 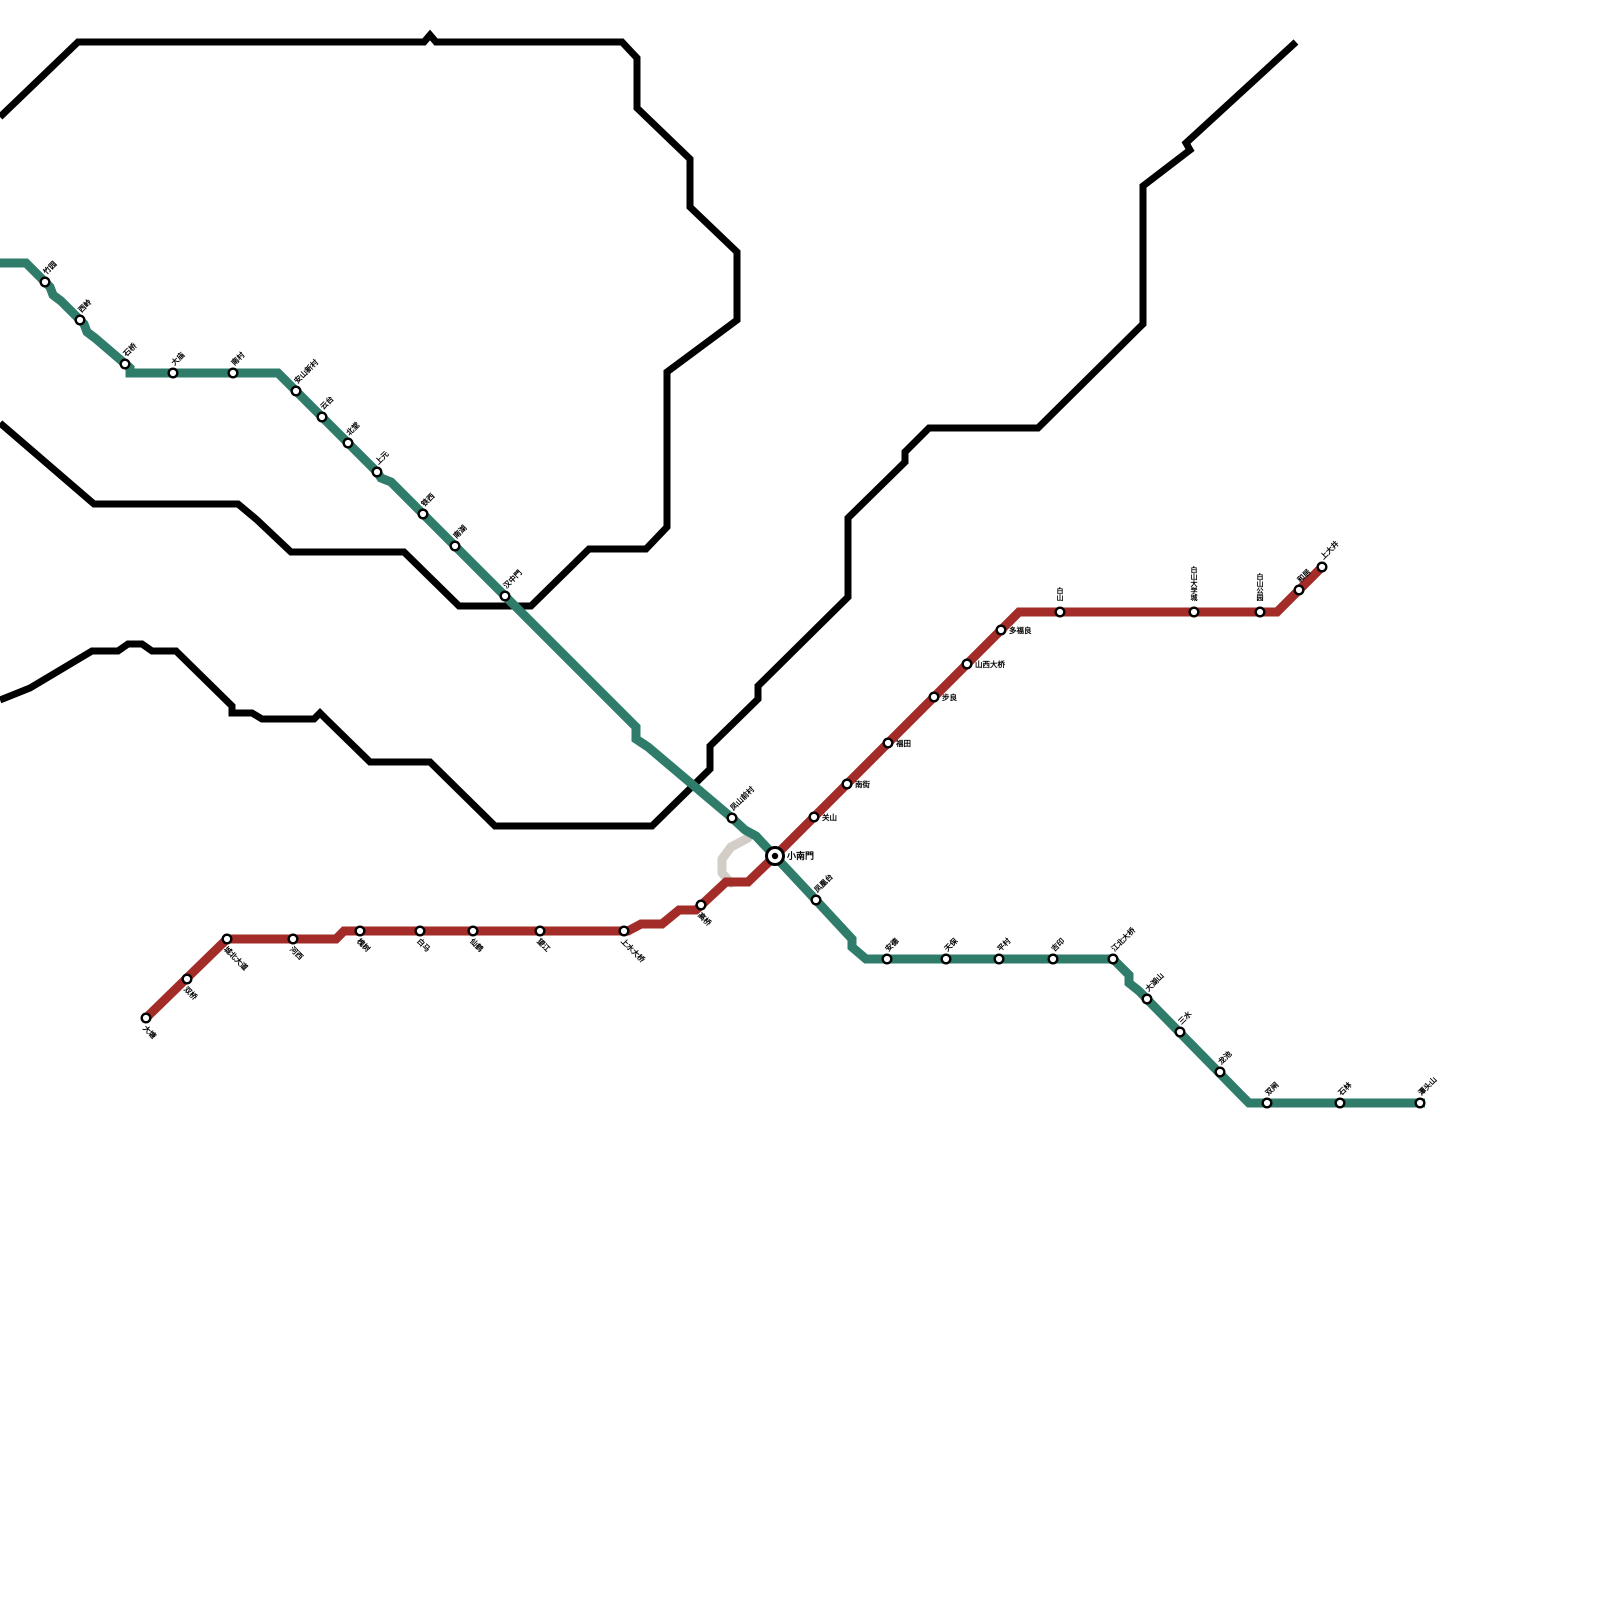 What do you see at coordinates (306, 371) in the screenshot?
I see `station-label: 安山新村` at bounding box center [306, 371].